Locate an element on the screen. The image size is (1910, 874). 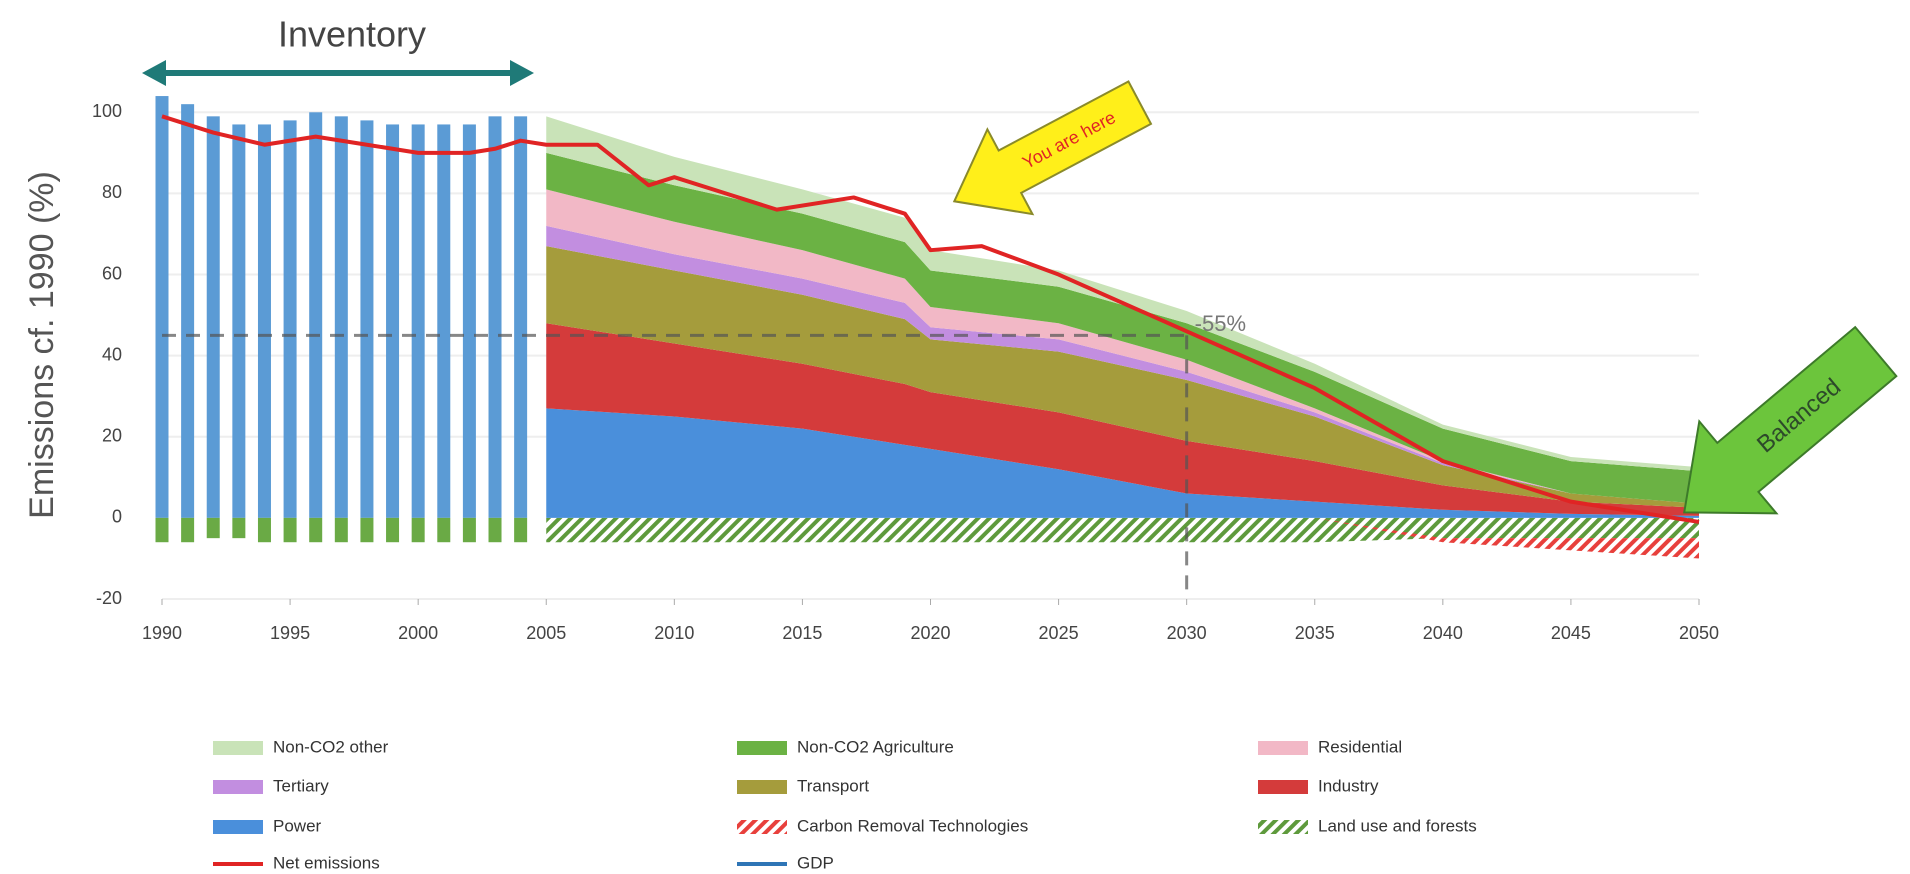
legend-label: Tertiary is located at coordinates (301, 785).